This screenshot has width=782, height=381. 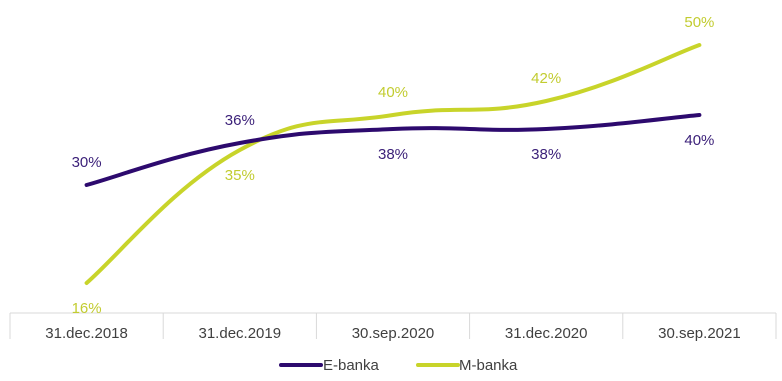 What do you see at coordinates (87, 308) in the screenshot?
I see `data-label-m-banka: 16%` at bounding box center [87, 308].